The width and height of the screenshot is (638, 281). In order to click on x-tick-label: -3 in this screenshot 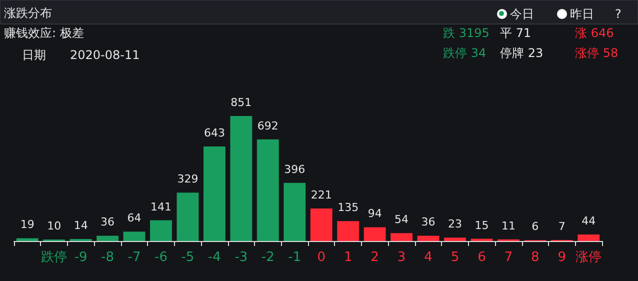, I will do `click(241, 257)`.